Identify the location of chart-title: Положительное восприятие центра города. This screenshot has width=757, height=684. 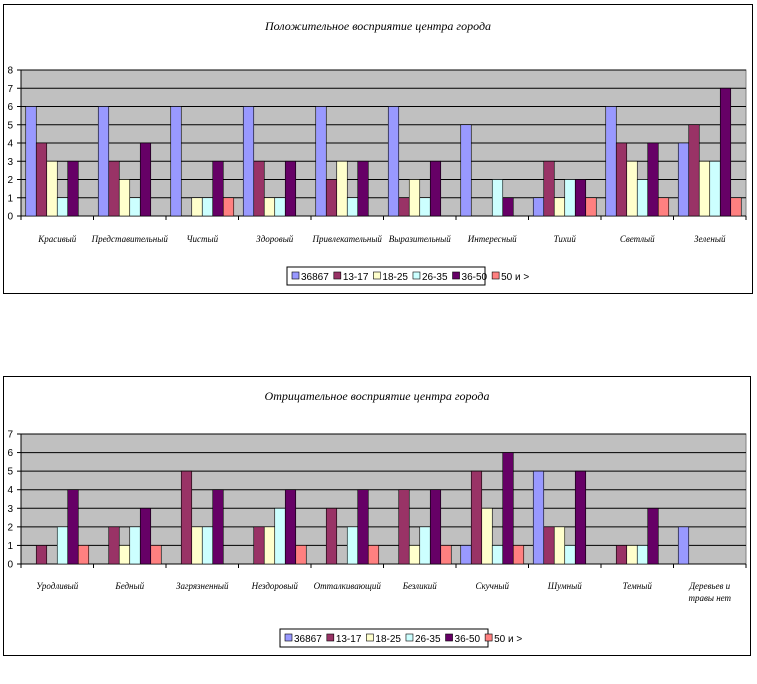
(377, 26).